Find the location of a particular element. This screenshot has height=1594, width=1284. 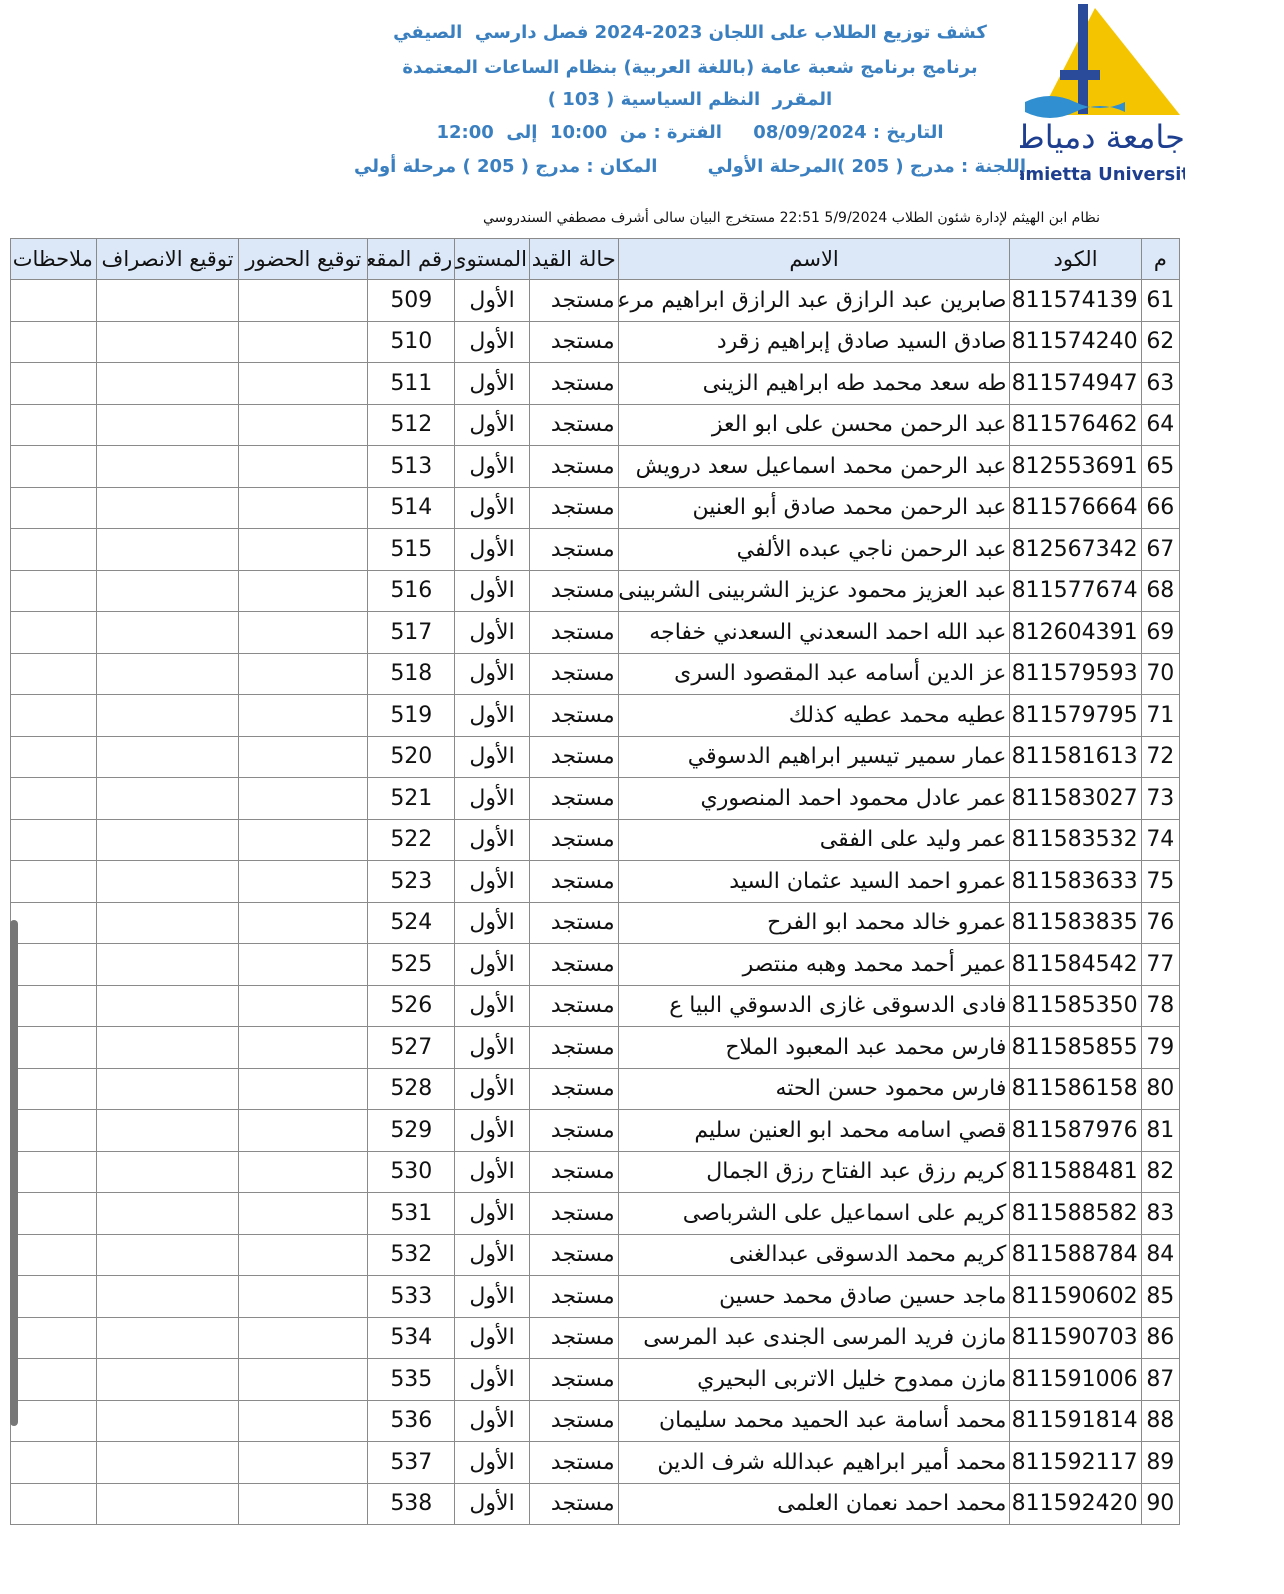

column-header: م is located at coordinates (1160, 259).